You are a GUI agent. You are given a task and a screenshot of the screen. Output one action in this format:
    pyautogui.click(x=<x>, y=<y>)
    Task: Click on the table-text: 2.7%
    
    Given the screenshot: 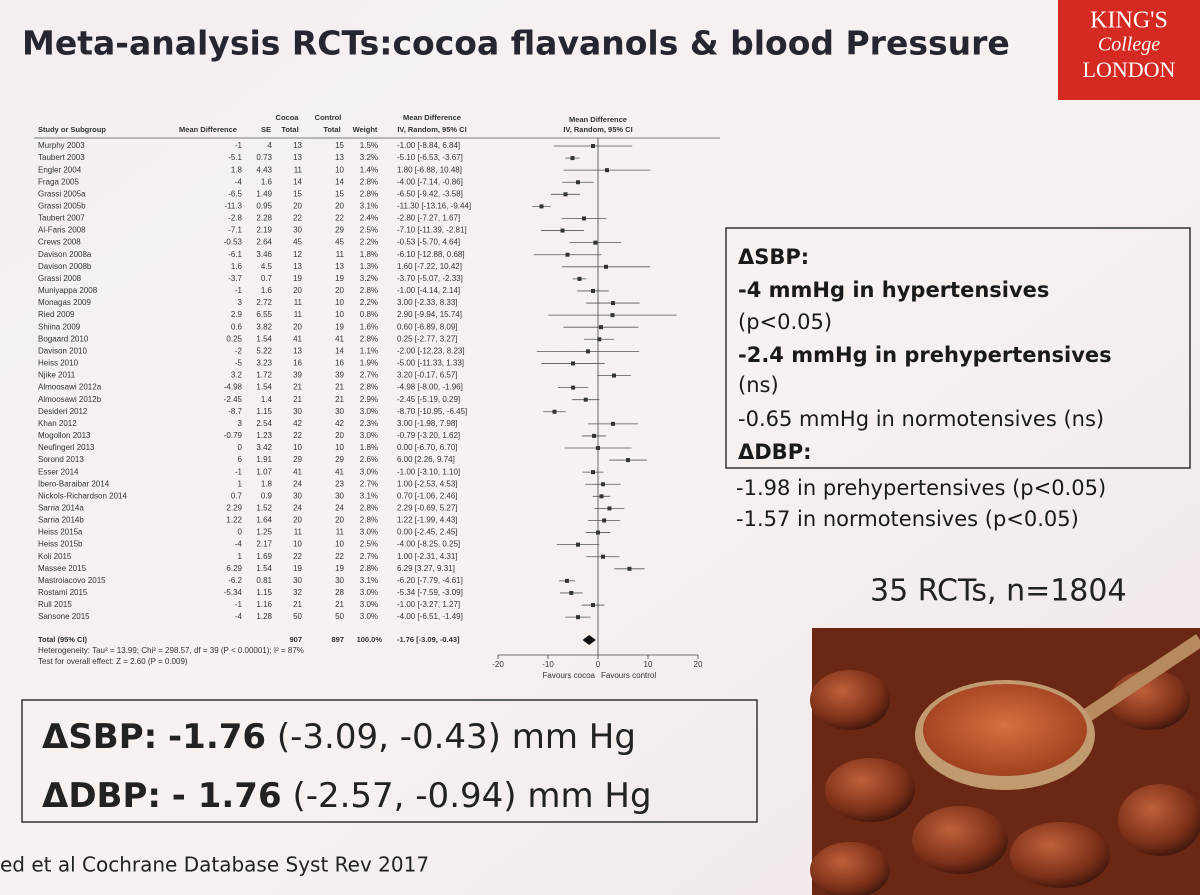 What is the action you would take?
    pyautogui.click(x=369, y=556)
    